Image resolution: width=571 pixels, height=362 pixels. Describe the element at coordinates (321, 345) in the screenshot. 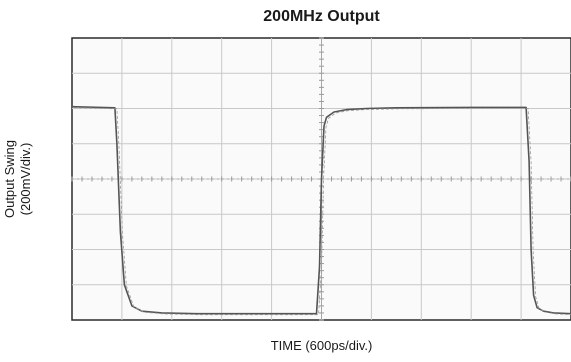

I see `x-axis-label: TIME (600ps/div.)` at that location.